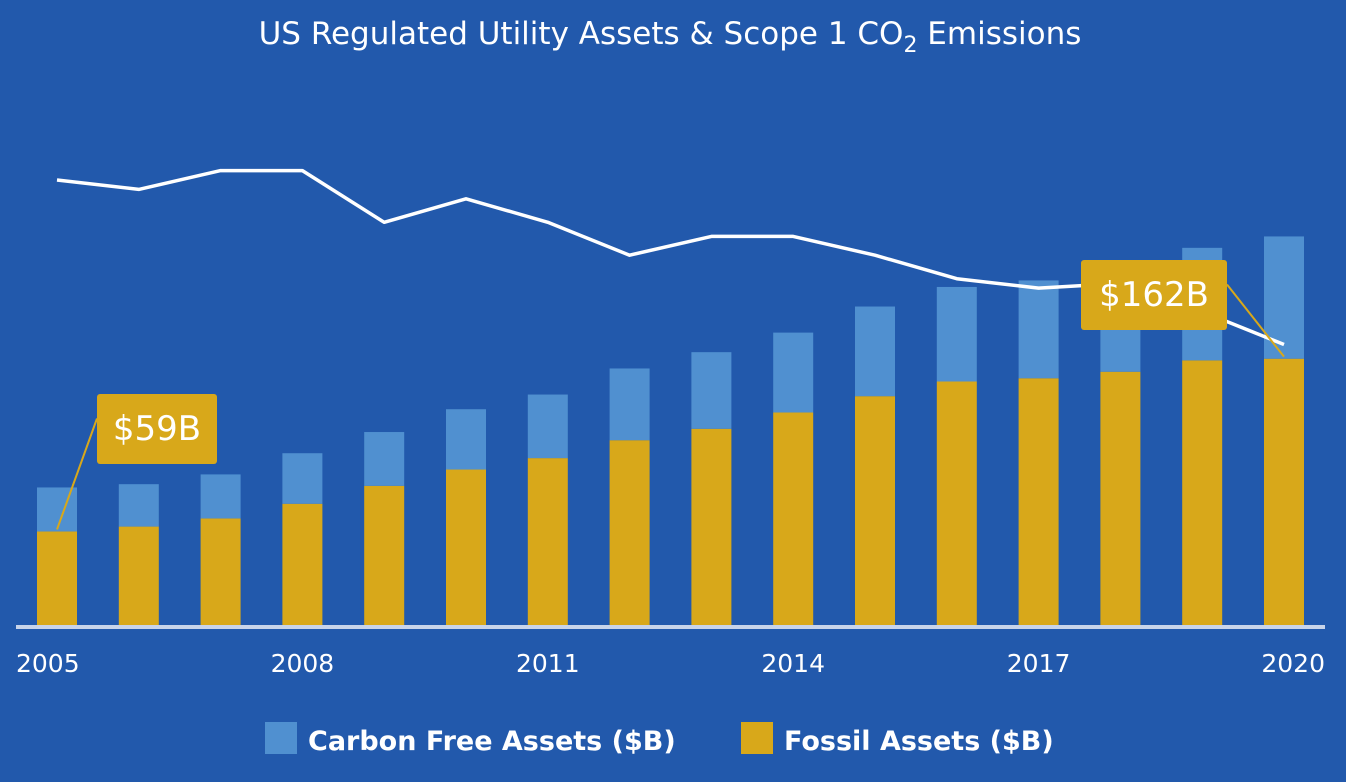 Image resolution: width=1346 pixels, height=782 pixels. I want to click on bar-carbon-free-2014, so click(793, 372).